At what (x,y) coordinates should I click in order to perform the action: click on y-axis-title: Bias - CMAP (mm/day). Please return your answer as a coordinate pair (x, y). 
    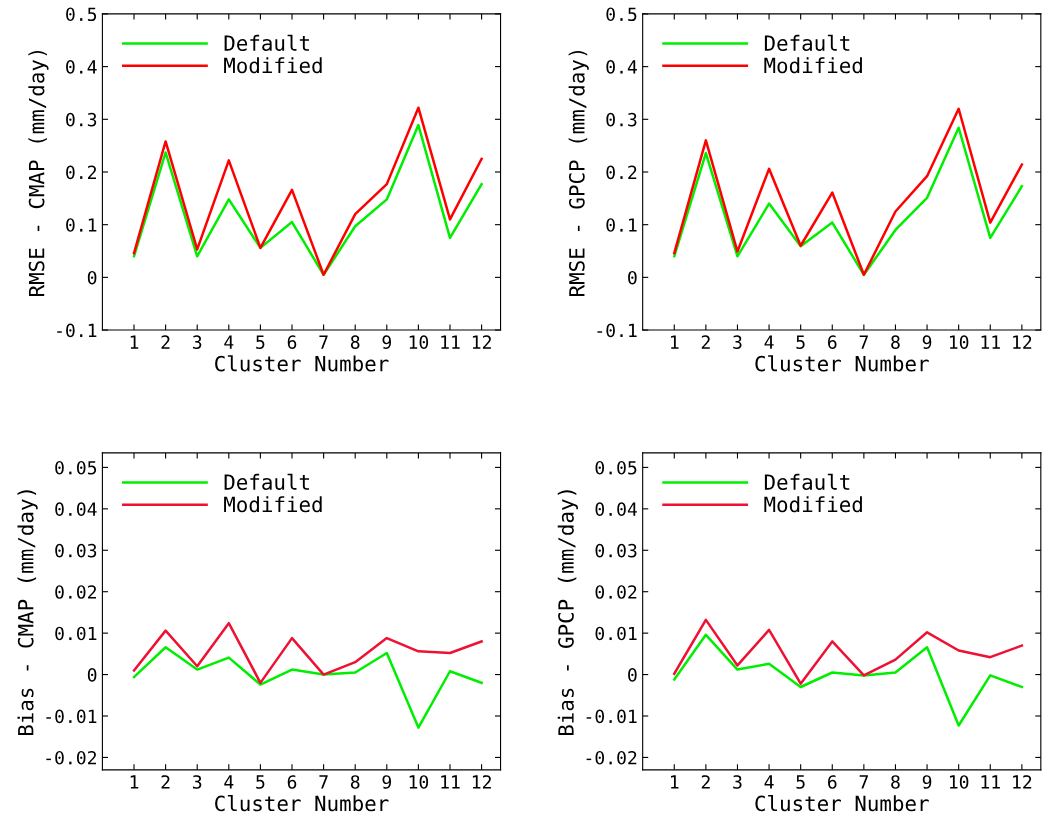
    Looking at the image, I should click on (27, 613).